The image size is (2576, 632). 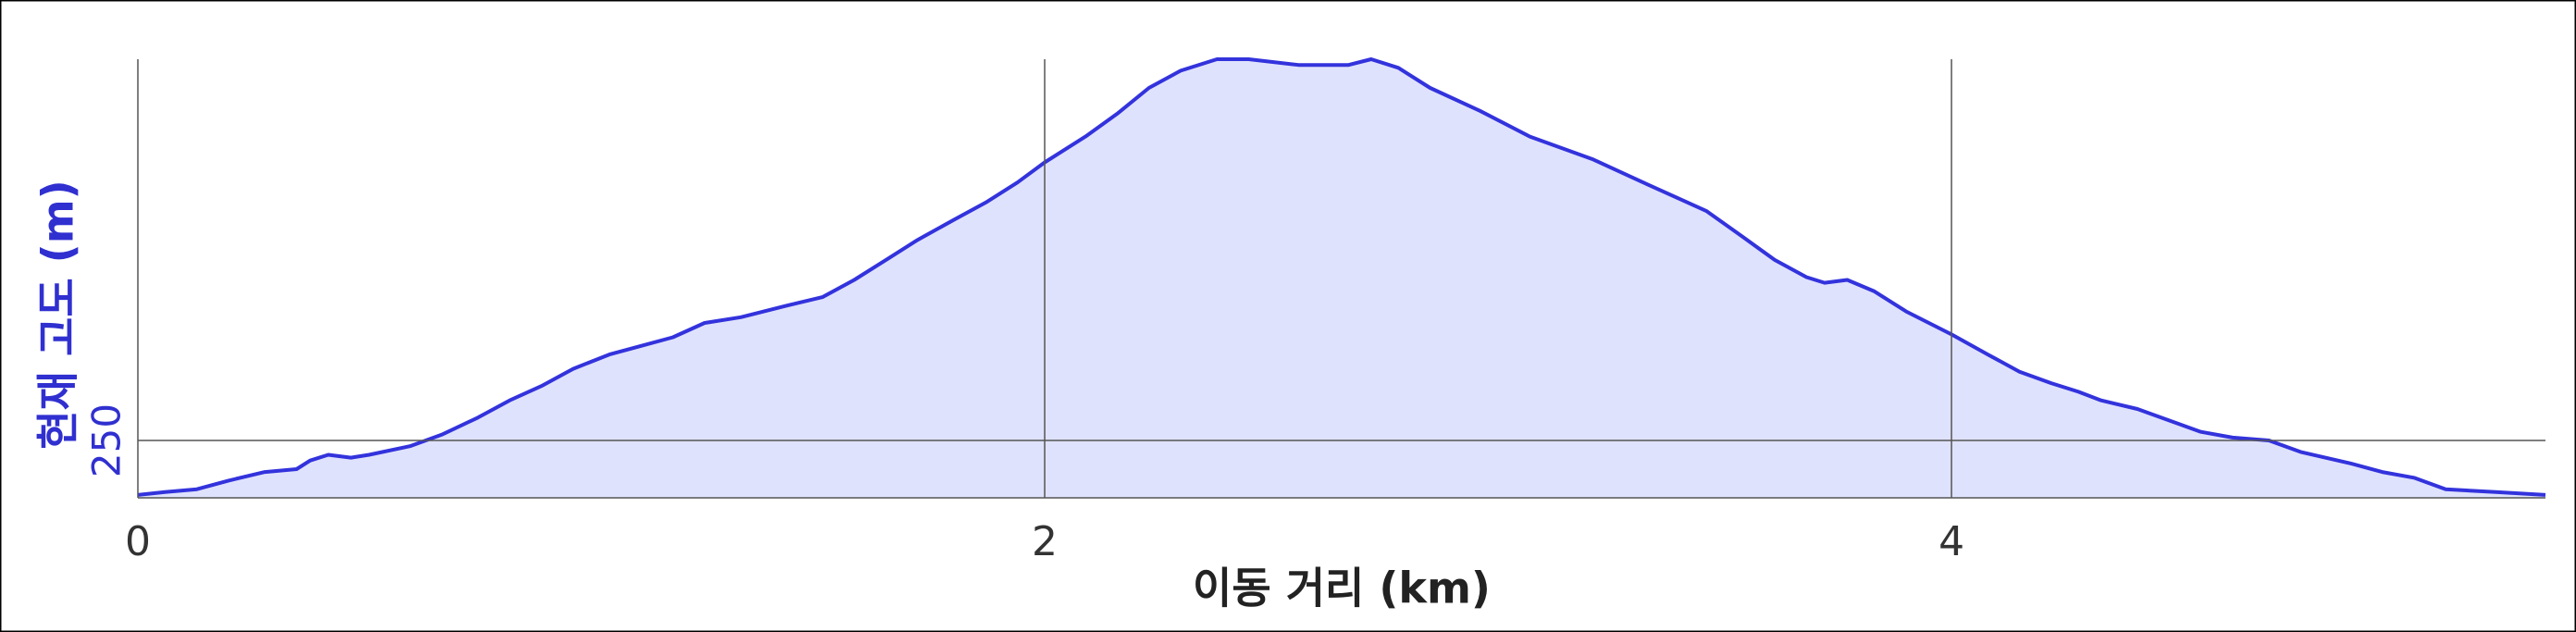 I want to click on x-tick-label: 0, so click(x=138, y=541).